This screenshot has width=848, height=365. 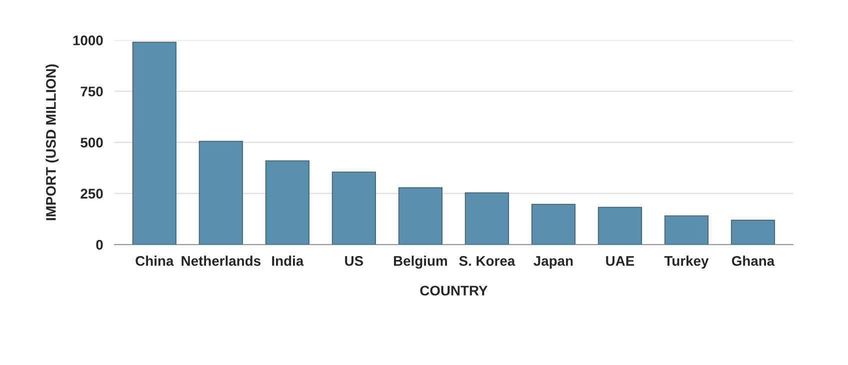 I want to click on x-tick-label: S. Korea, so click(x=487, y=261).